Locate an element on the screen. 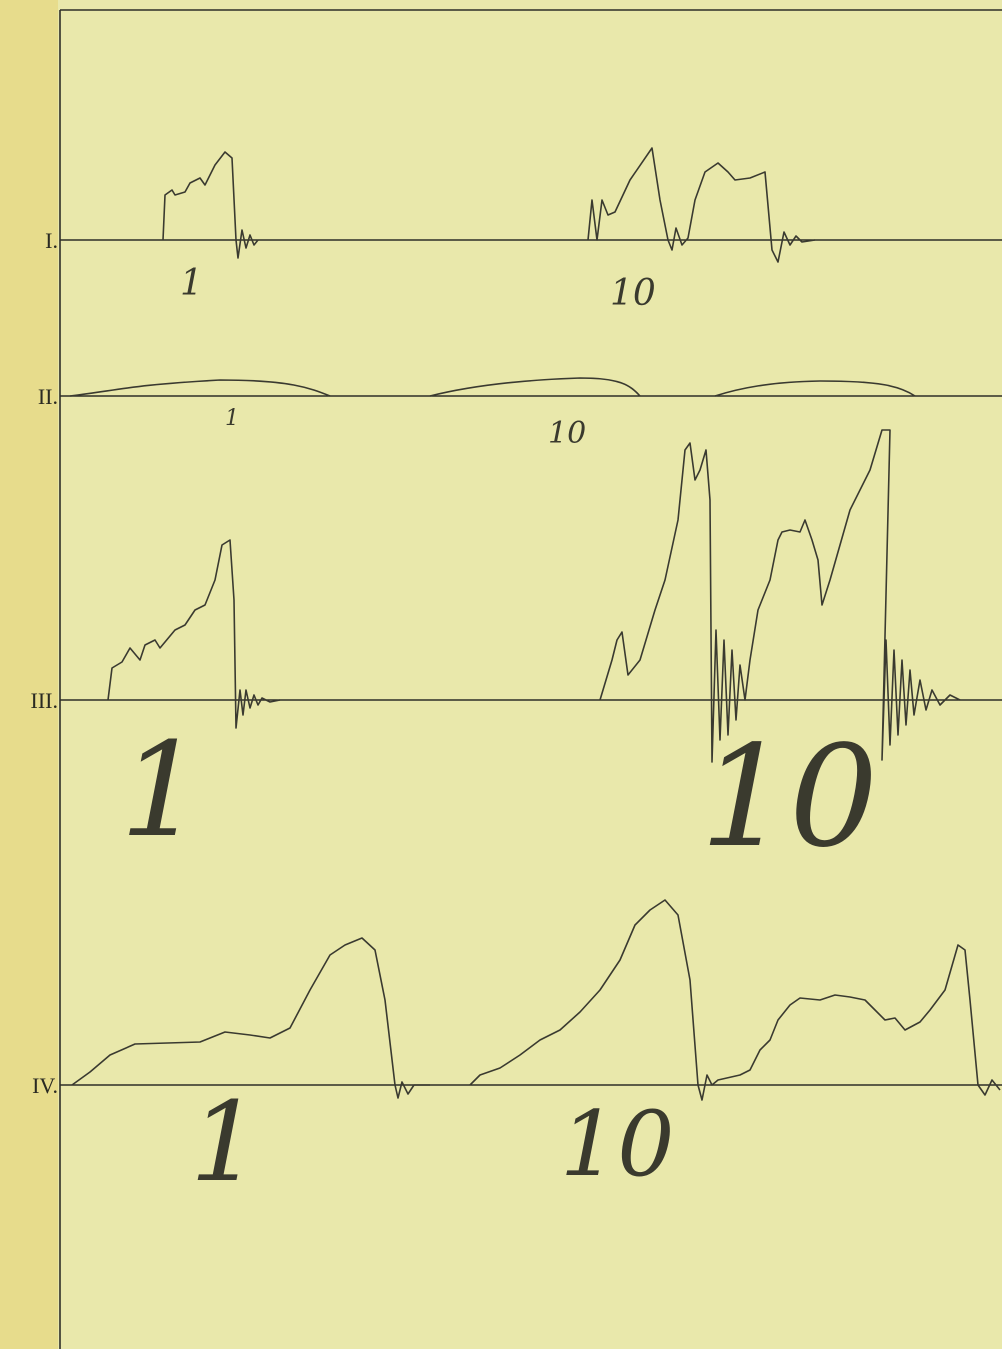  trace-label: II. is located at coordinates (48, 396).